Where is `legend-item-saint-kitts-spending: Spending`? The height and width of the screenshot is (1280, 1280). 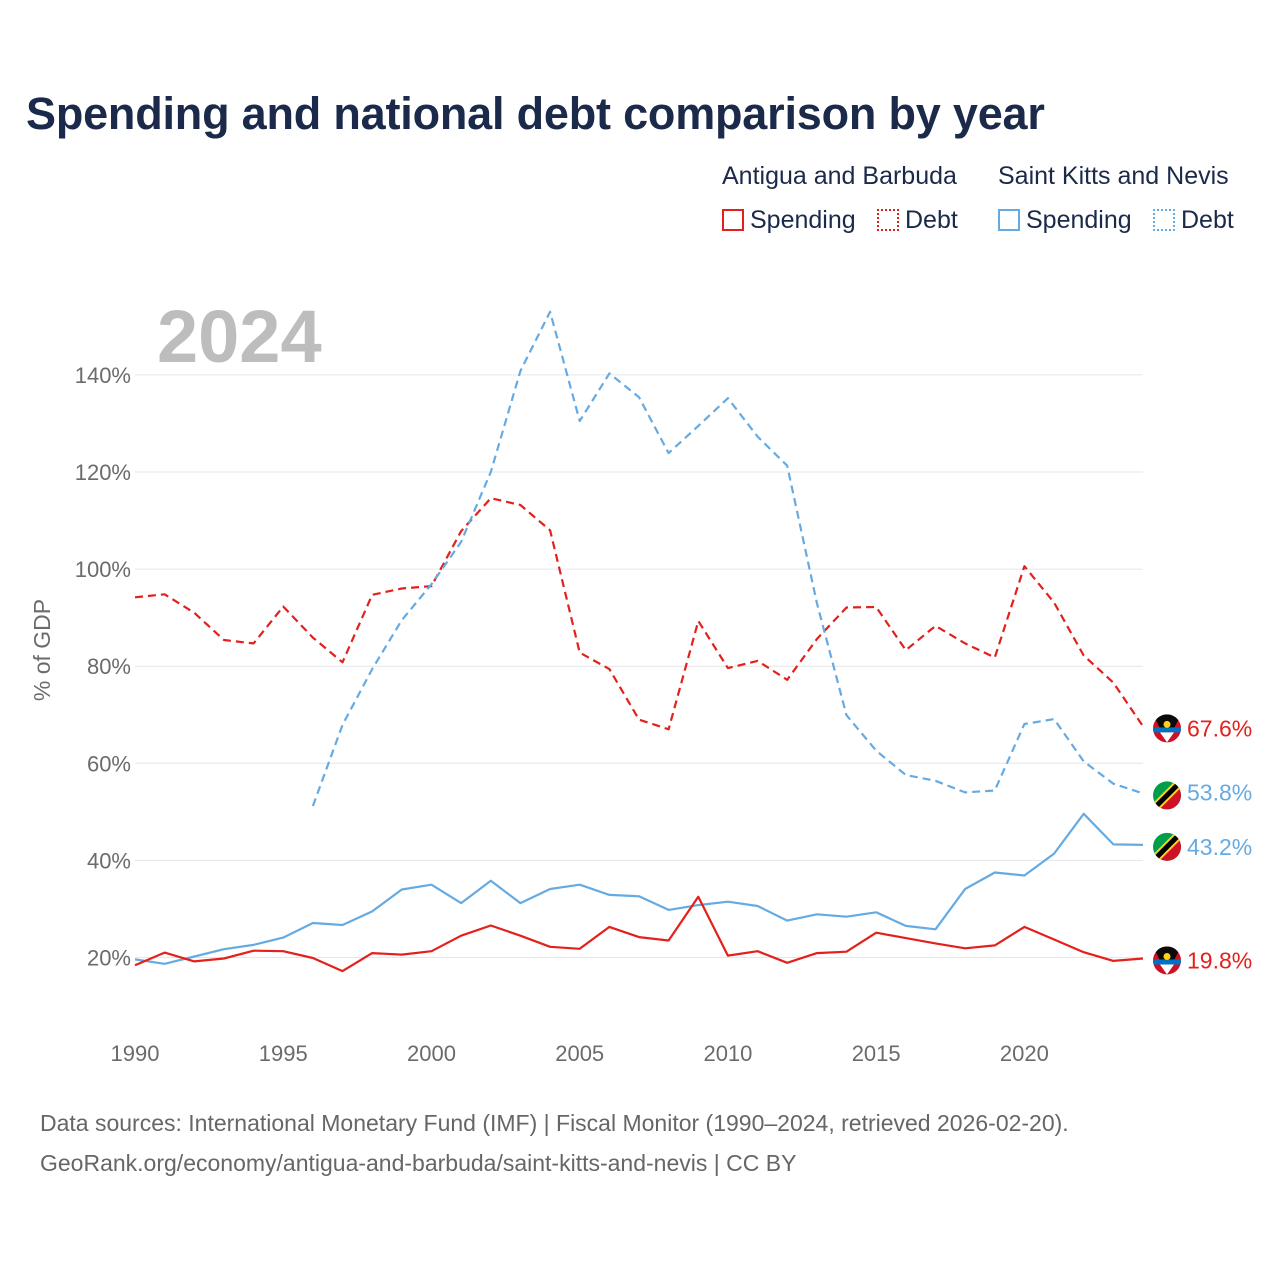
legend-item-saint-kitts-spending: Spending is located at coordinates (1065, 220).